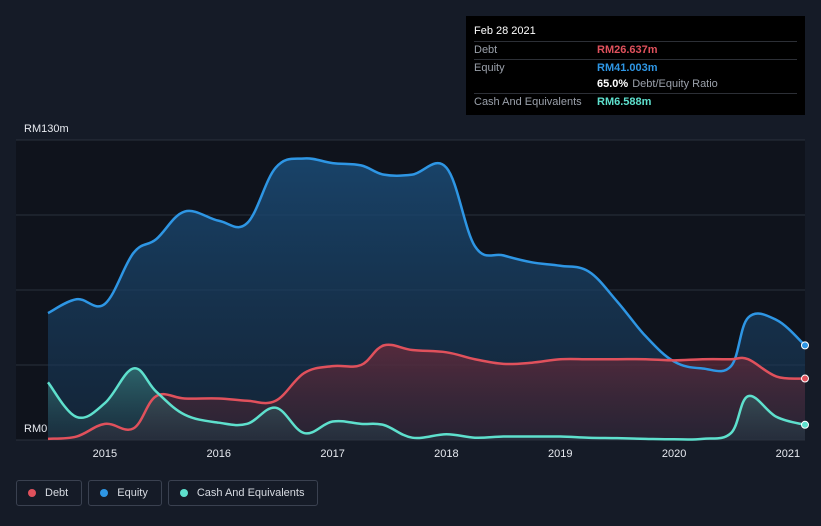 This screenshot has height=526, width=821. I want to click on tooltip-date: Feb 28 2021, so click(505, 31).